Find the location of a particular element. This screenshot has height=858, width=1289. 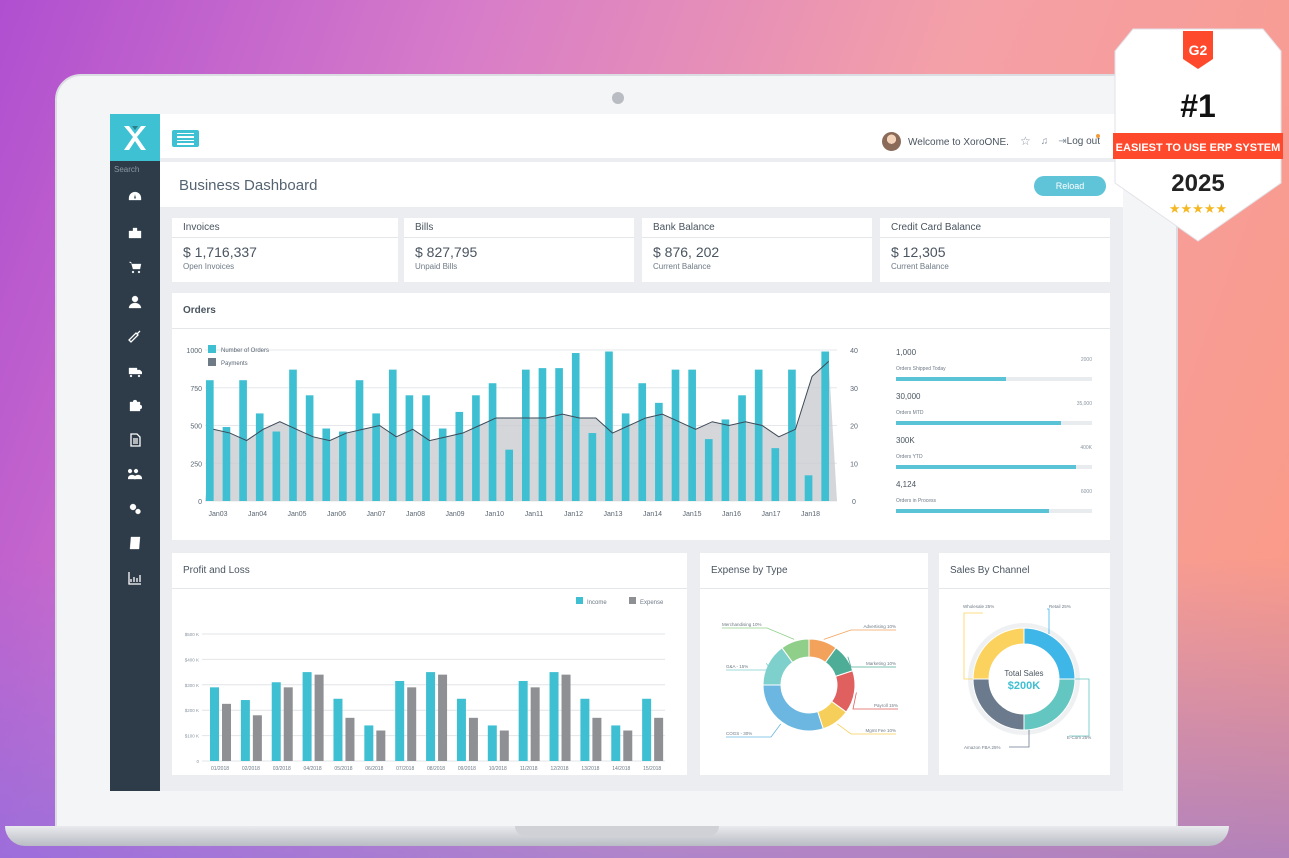

kpi-card-invoices: Invoices $ 1,716,337 Open Invoices is located at coordinates (285, 250).